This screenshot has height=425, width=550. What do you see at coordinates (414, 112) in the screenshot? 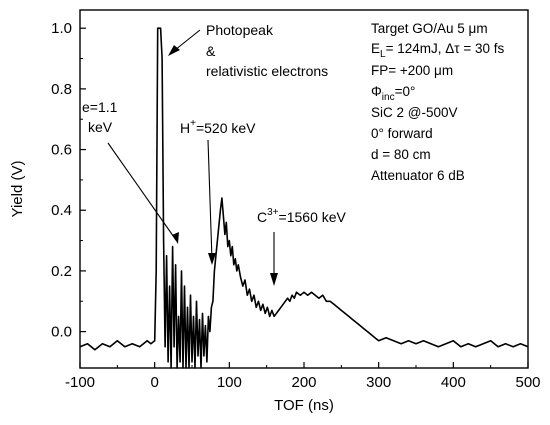
I see `info-detector: SiC 2 @-500V` at bounding box center [414, 112].